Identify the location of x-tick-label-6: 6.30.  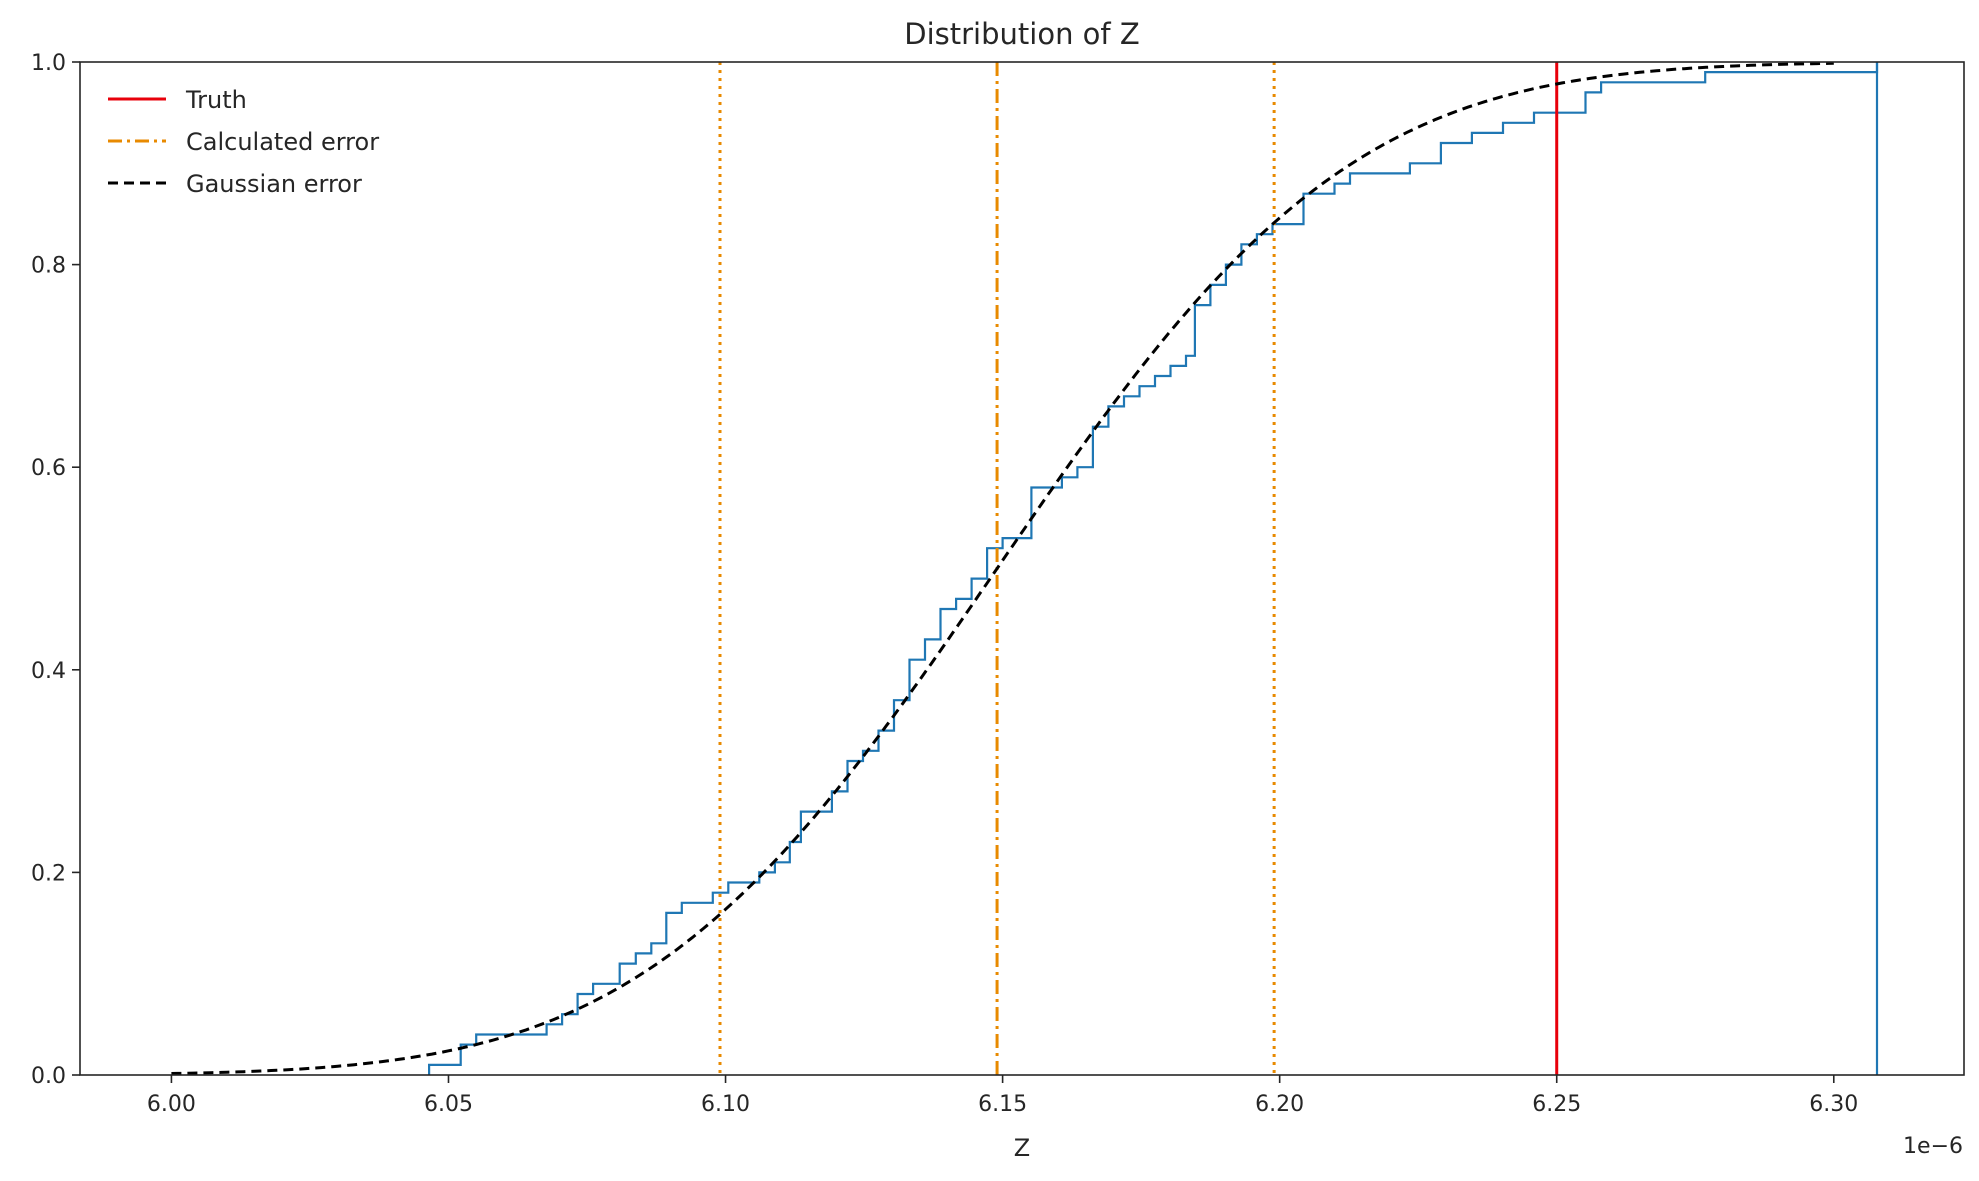
(1833, 1104).